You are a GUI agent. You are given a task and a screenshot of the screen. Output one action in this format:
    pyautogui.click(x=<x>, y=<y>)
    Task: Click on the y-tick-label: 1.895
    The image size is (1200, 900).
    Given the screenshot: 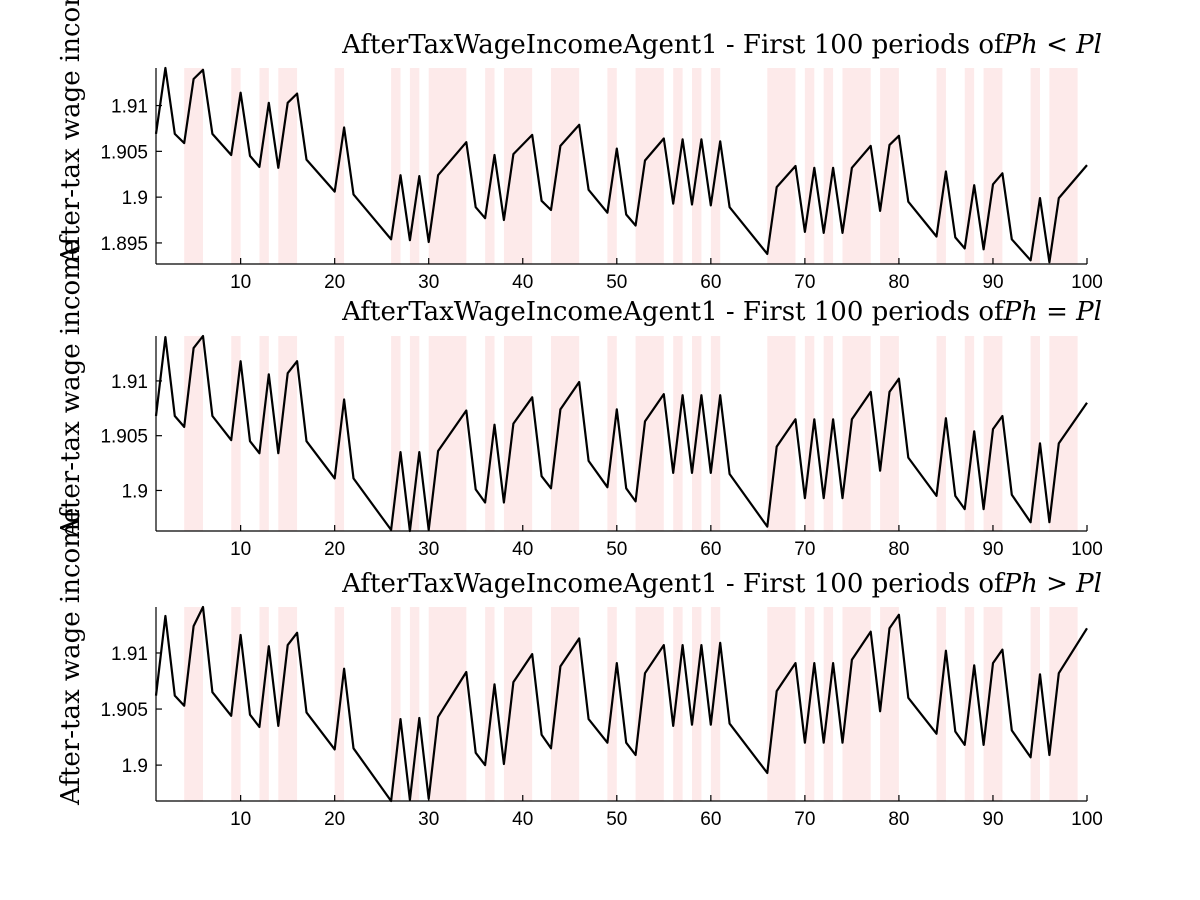 What is the action you would take?
    pyautogui.click(x=124, y=244)
    